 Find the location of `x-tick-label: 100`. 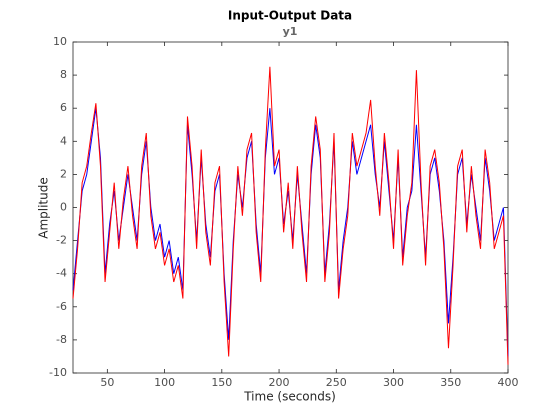

x-tick-label: 100 is located at coordinates (164, 382).